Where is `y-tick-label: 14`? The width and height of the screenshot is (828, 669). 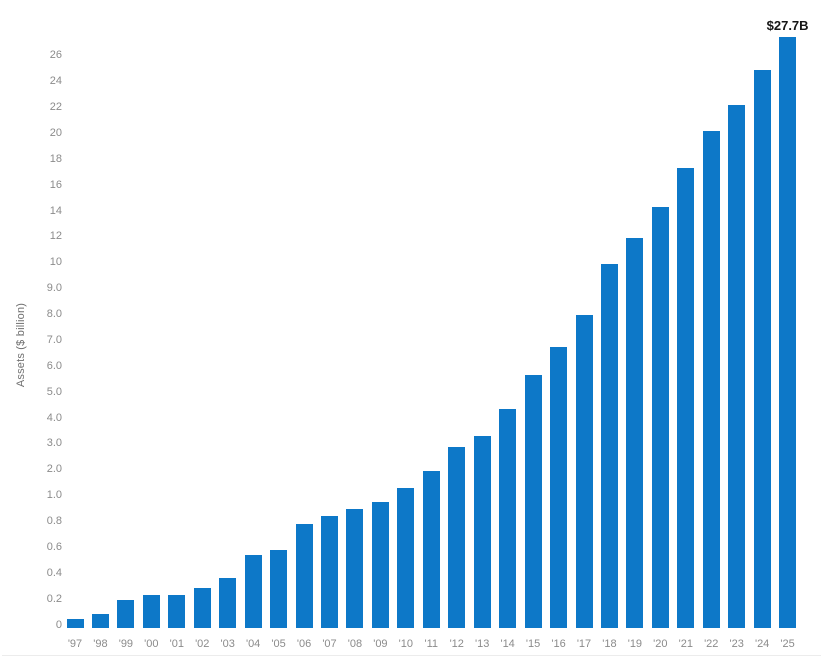 y-tick-label: 14 is located at coordinates (55, 210).